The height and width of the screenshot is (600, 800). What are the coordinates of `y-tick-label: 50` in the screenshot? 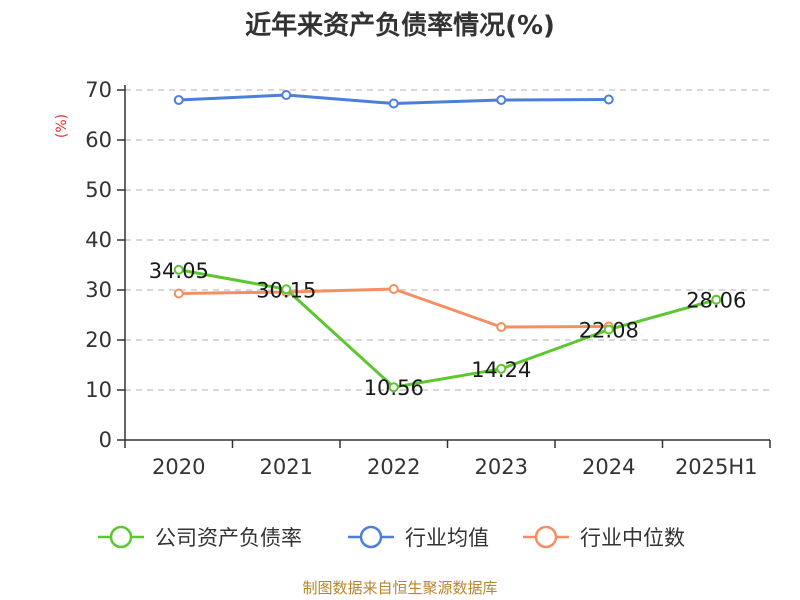 It's located at (98, 190).